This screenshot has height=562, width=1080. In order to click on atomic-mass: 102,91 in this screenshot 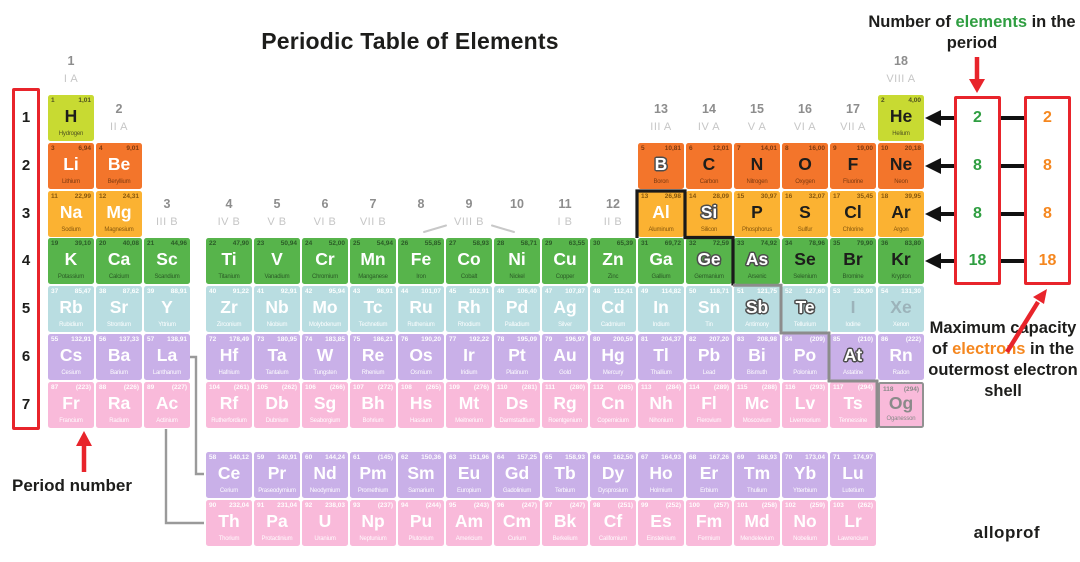, I will do `click(479, 292)`.